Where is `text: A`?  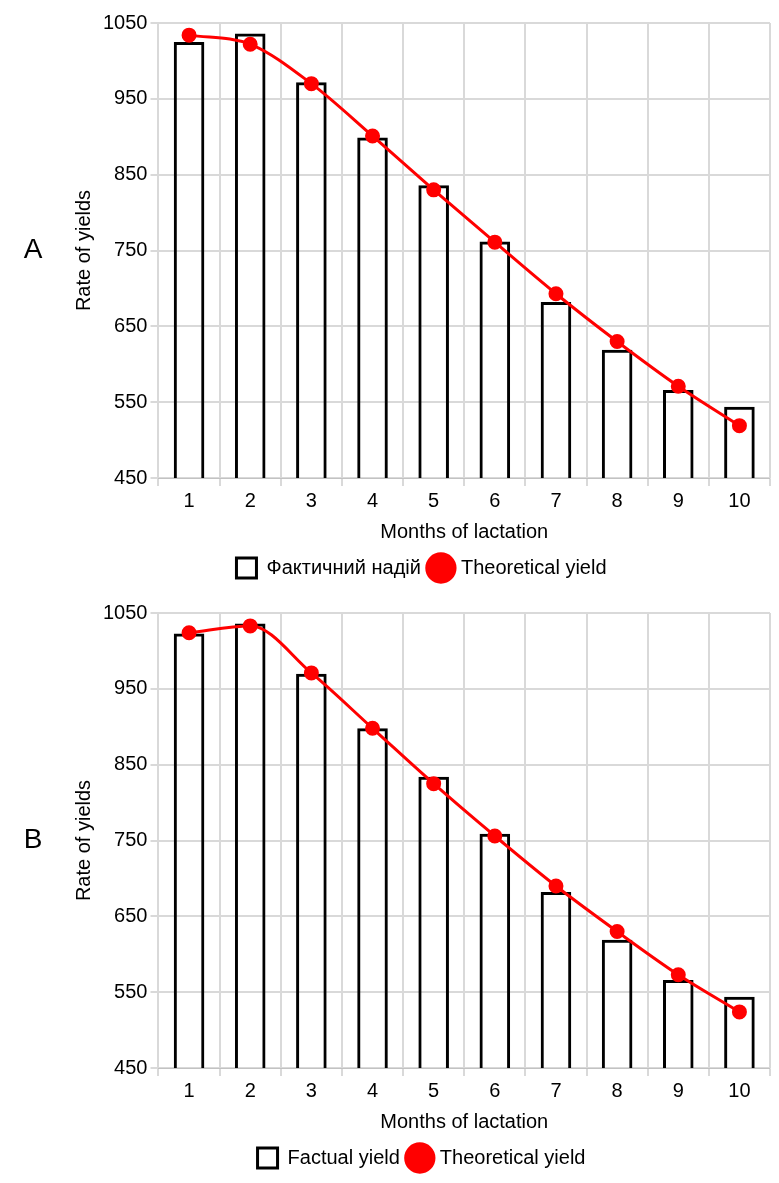 text: A is located at coordinates (33, 249).